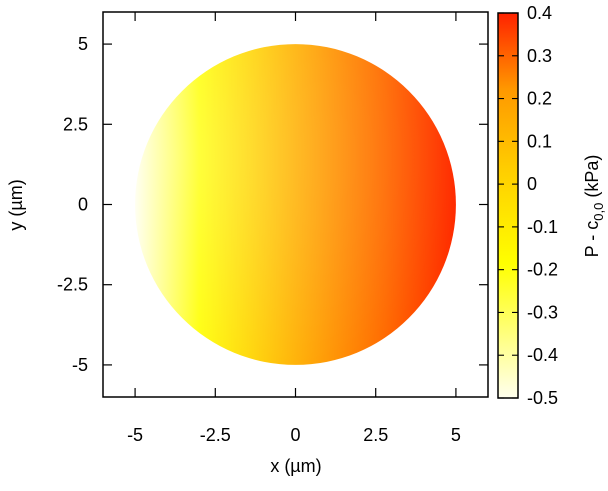 The height and width of the screenshot is (491, 608). What do you see at coordinates (75, 124) in the screenshot?
I see `y-tick-label: 2.5` at bounding box center [75, 124].